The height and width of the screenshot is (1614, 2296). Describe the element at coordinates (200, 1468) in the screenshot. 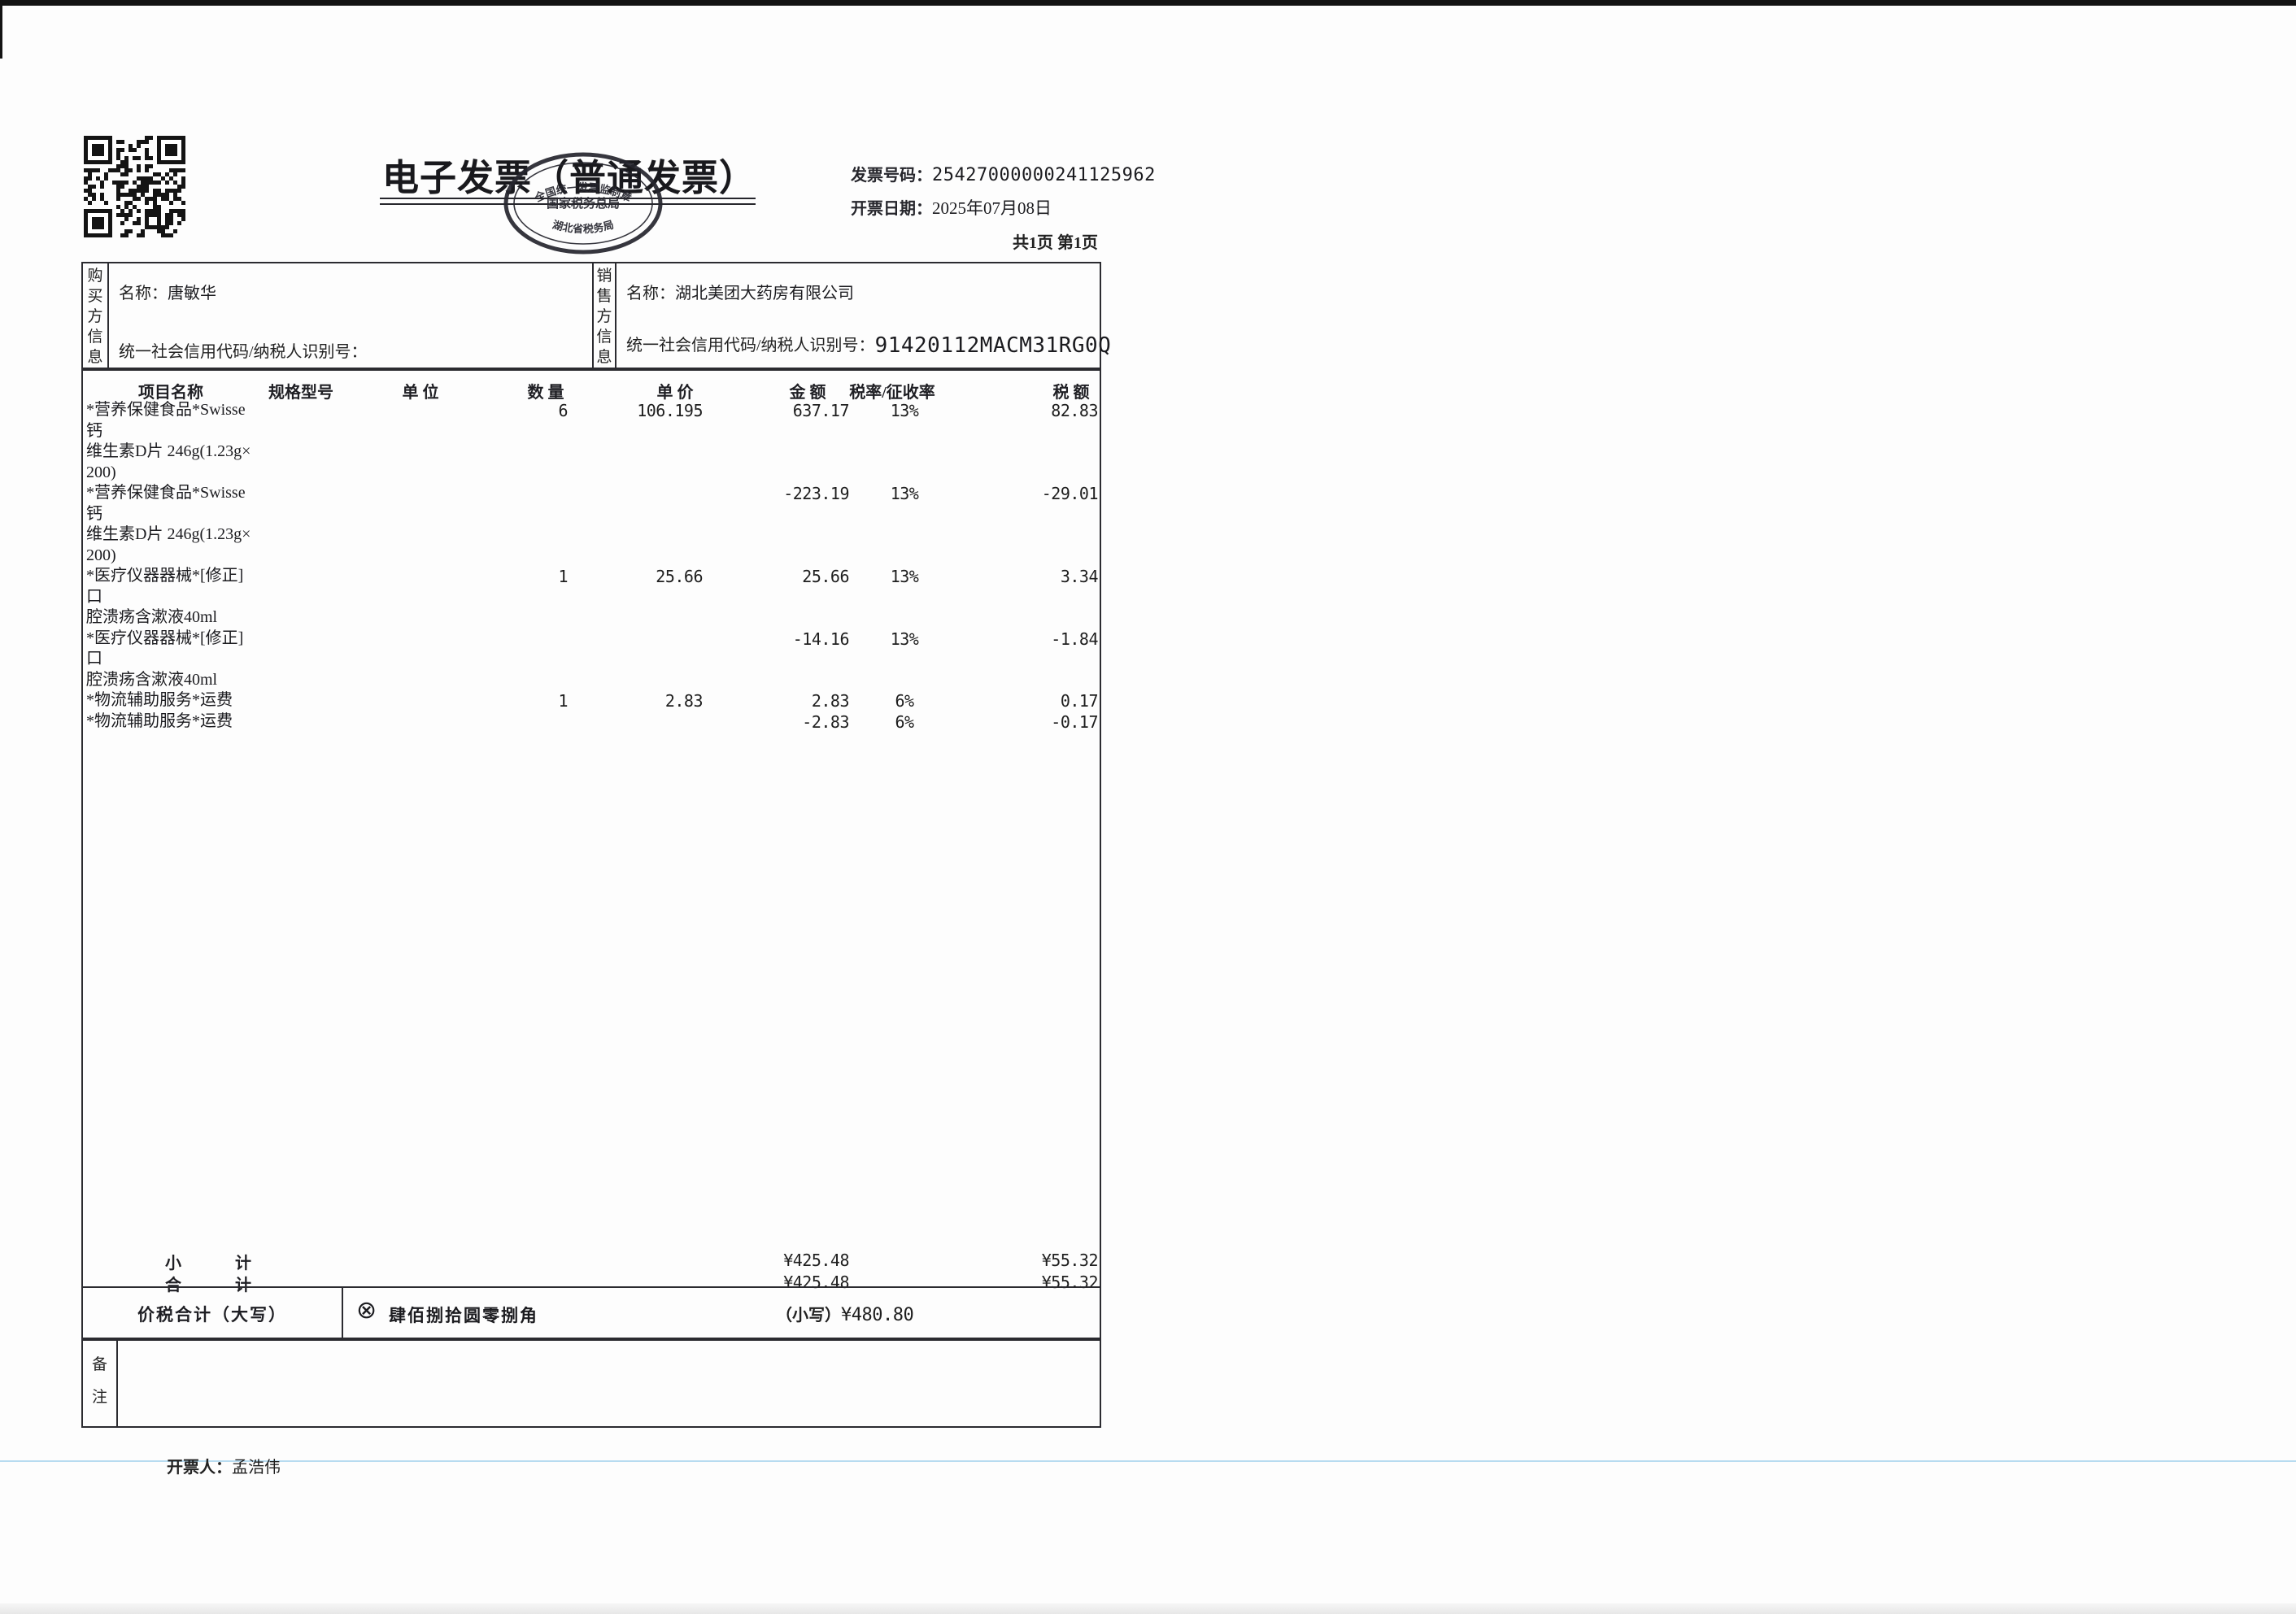

I see `issuer-label: 开票人：` at that location.